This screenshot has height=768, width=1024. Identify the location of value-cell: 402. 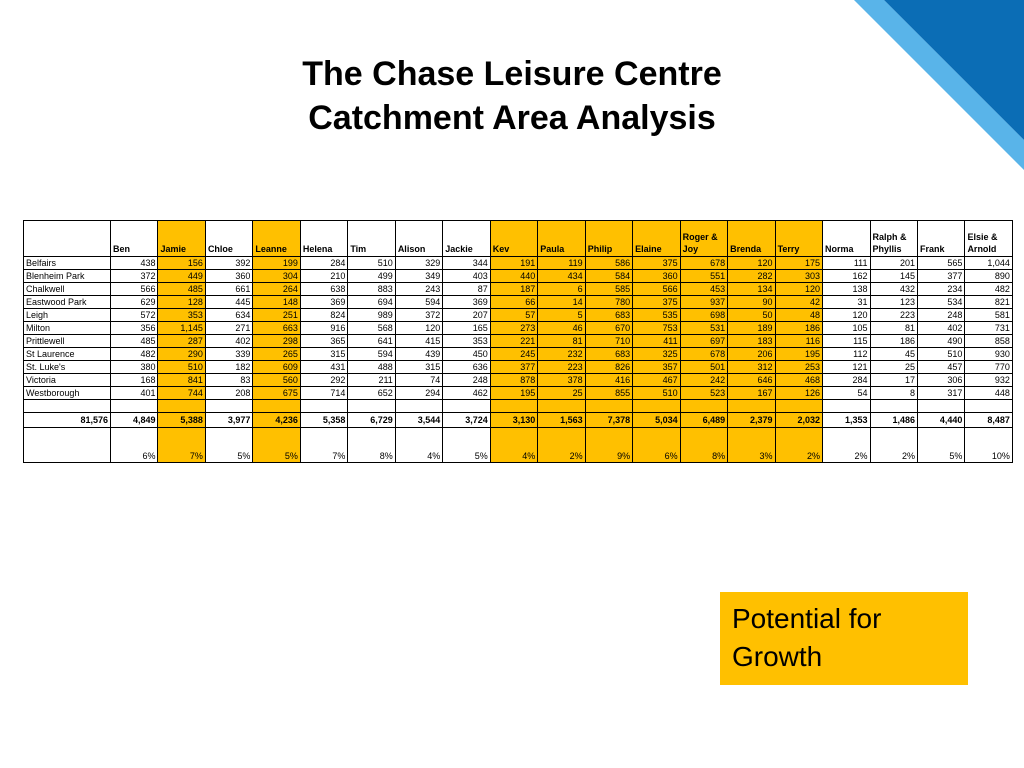
(229, 341).